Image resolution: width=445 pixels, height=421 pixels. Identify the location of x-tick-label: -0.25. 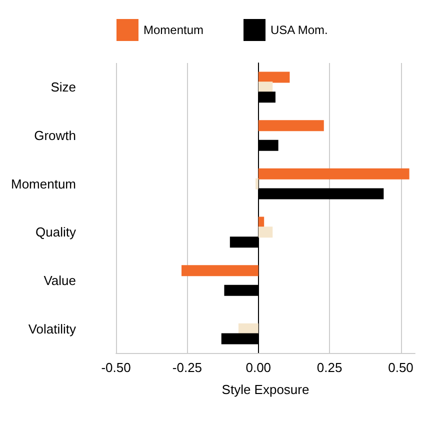
(187, 367).